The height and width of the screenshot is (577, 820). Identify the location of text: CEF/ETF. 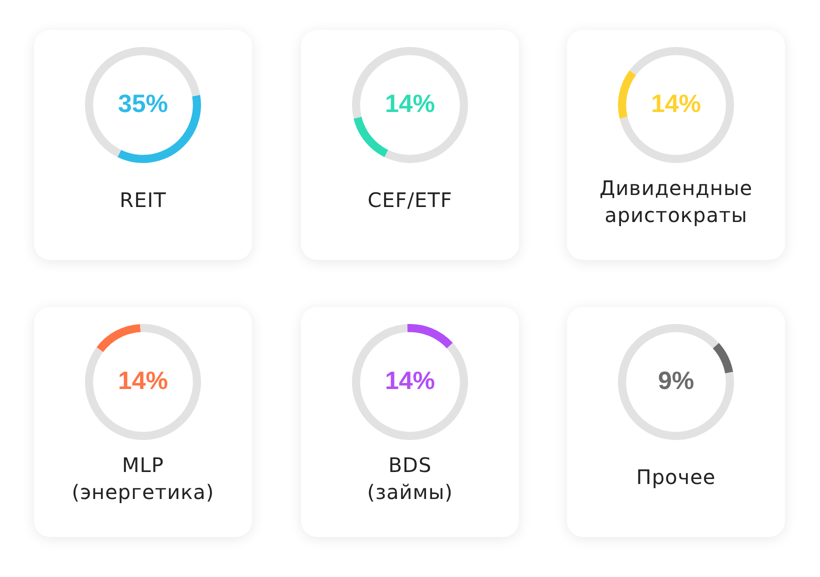
(410, 200).